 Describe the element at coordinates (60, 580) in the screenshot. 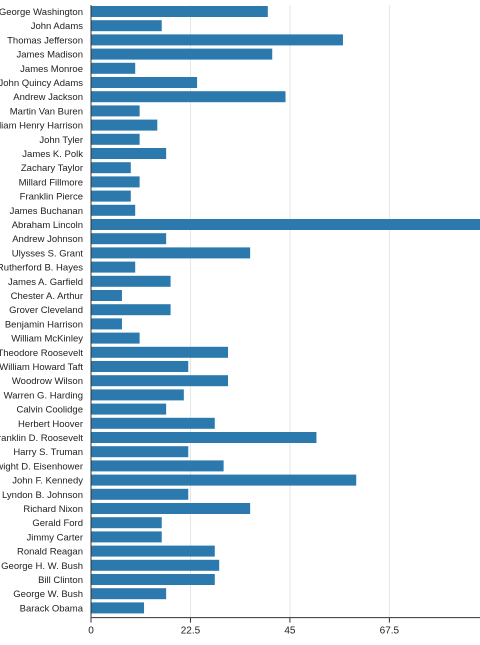

I see `category-label: Bill Clinton` at that location.